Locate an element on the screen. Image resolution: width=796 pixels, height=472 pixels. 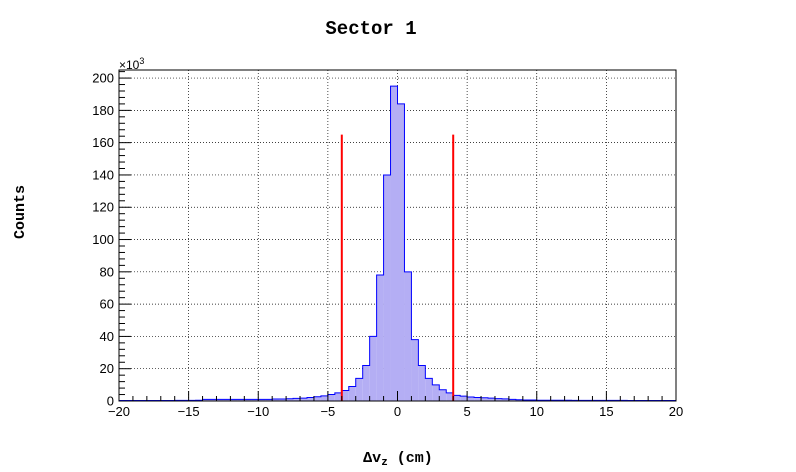
x-axis-label-unit: (cm) is located at coordinates (415, 458).